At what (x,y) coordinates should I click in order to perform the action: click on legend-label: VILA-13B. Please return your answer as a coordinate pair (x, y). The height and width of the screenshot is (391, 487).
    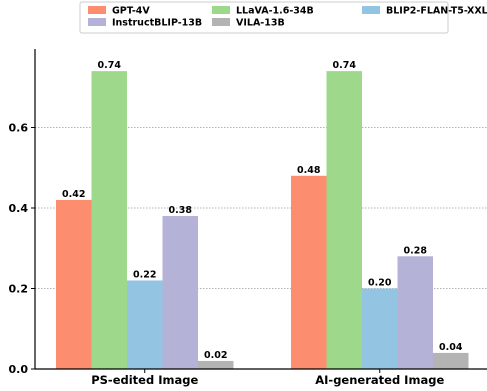
    Looking at the image, I should click on (260, 23).